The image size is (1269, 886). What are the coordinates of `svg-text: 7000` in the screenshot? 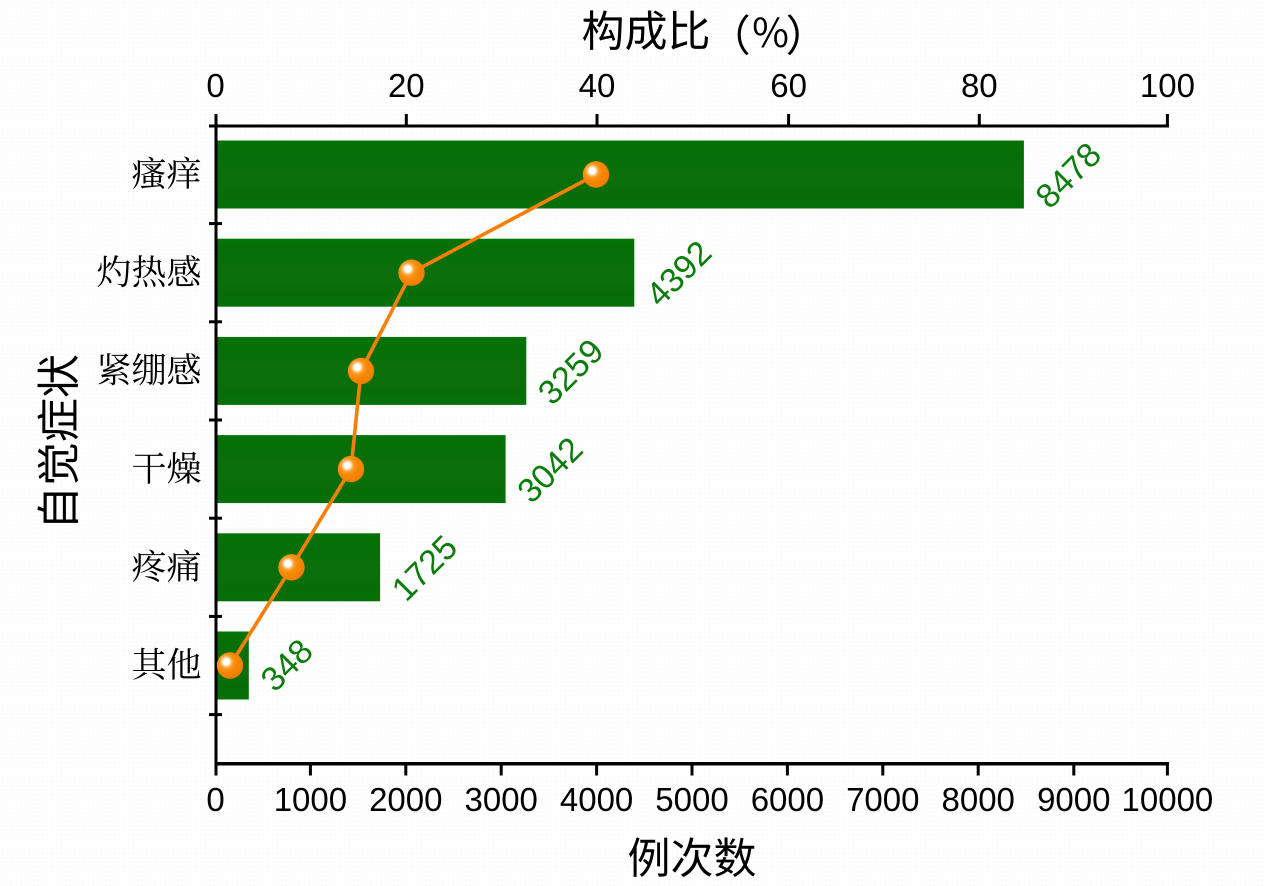 It's located at (882, 799).